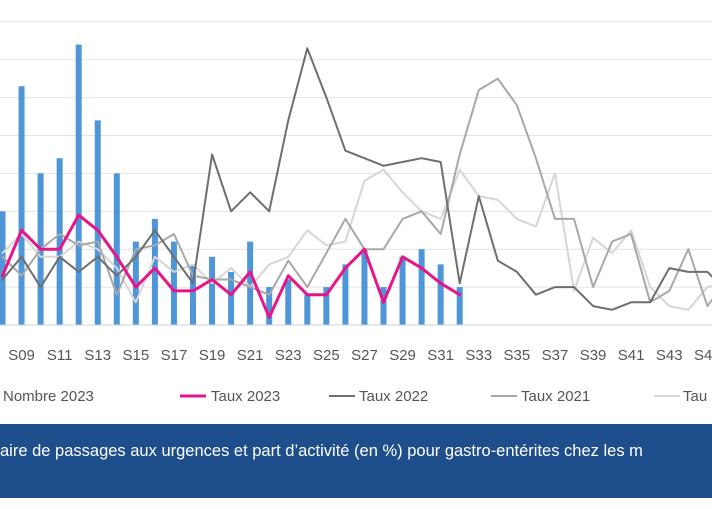  What do you see at coordinates (593, 355) in the screenshot?
I see `x-tick-label: S39` at bounding box center [593, 355].